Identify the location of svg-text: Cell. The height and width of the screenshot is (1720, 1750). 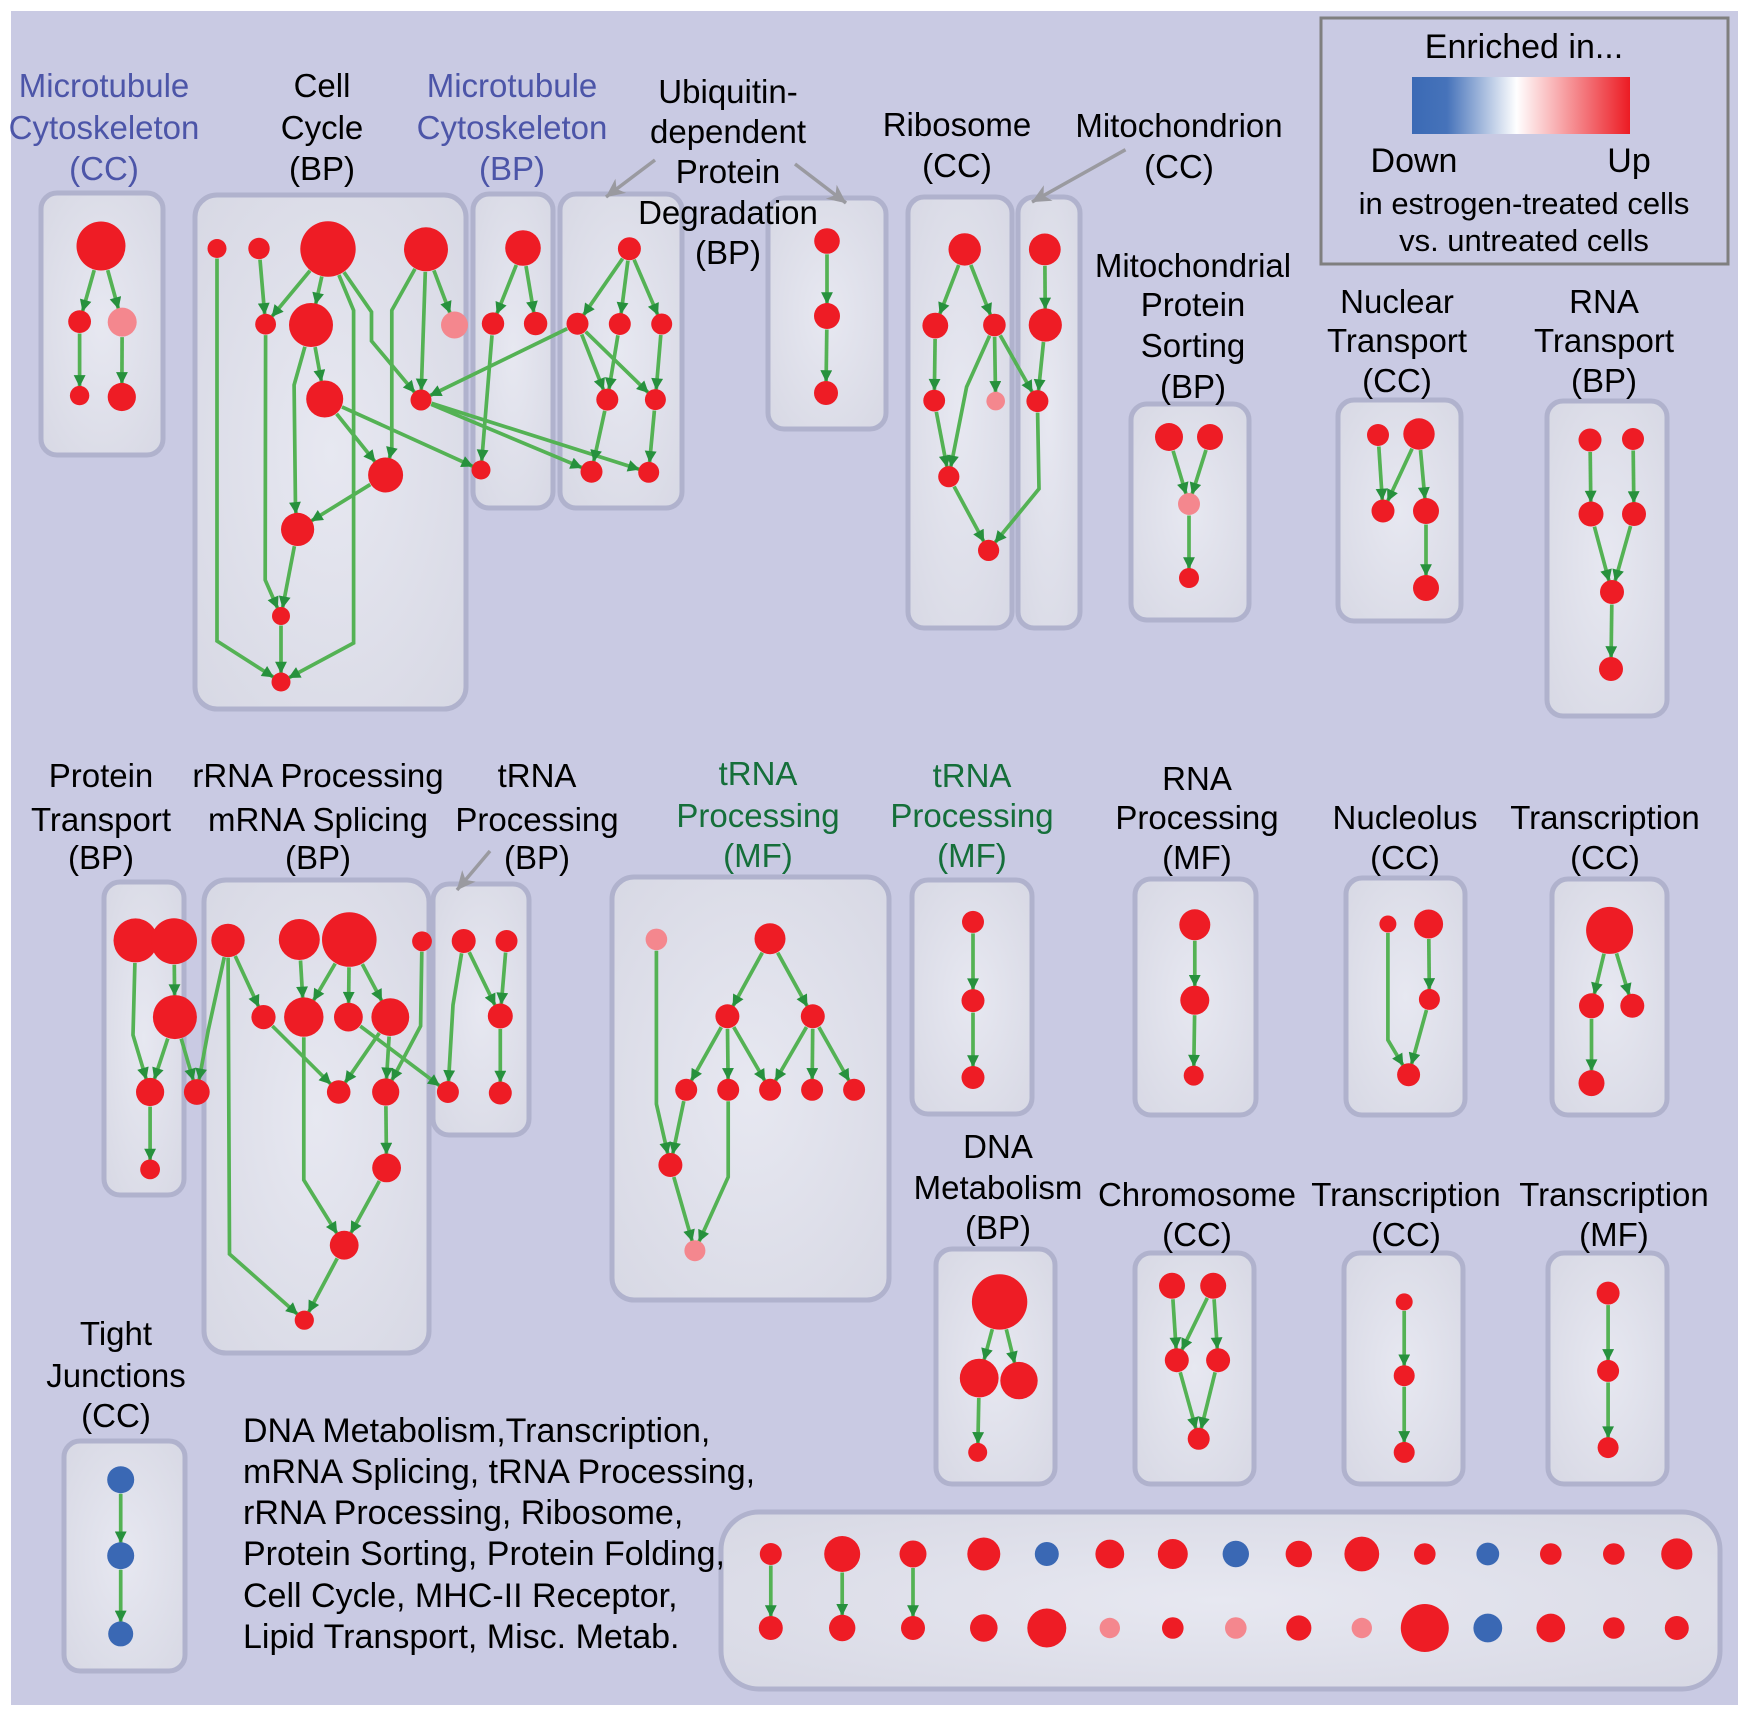
(322, 85).